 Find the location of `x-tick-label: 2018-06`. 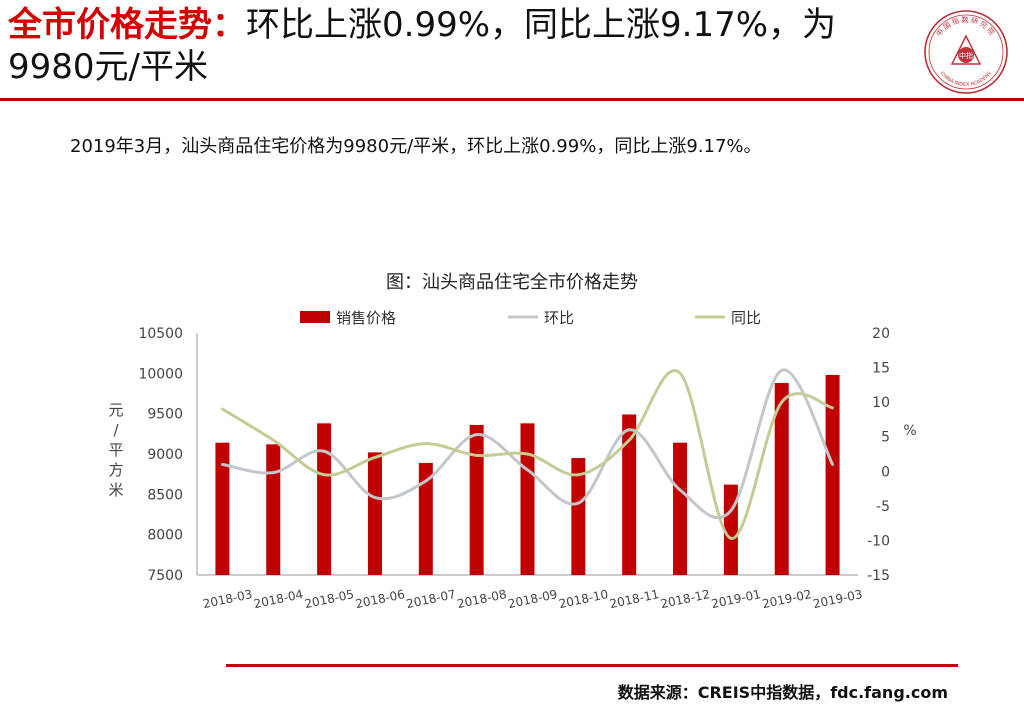

x-tick-label: 2018-06 is located at coordinates (380, 599).